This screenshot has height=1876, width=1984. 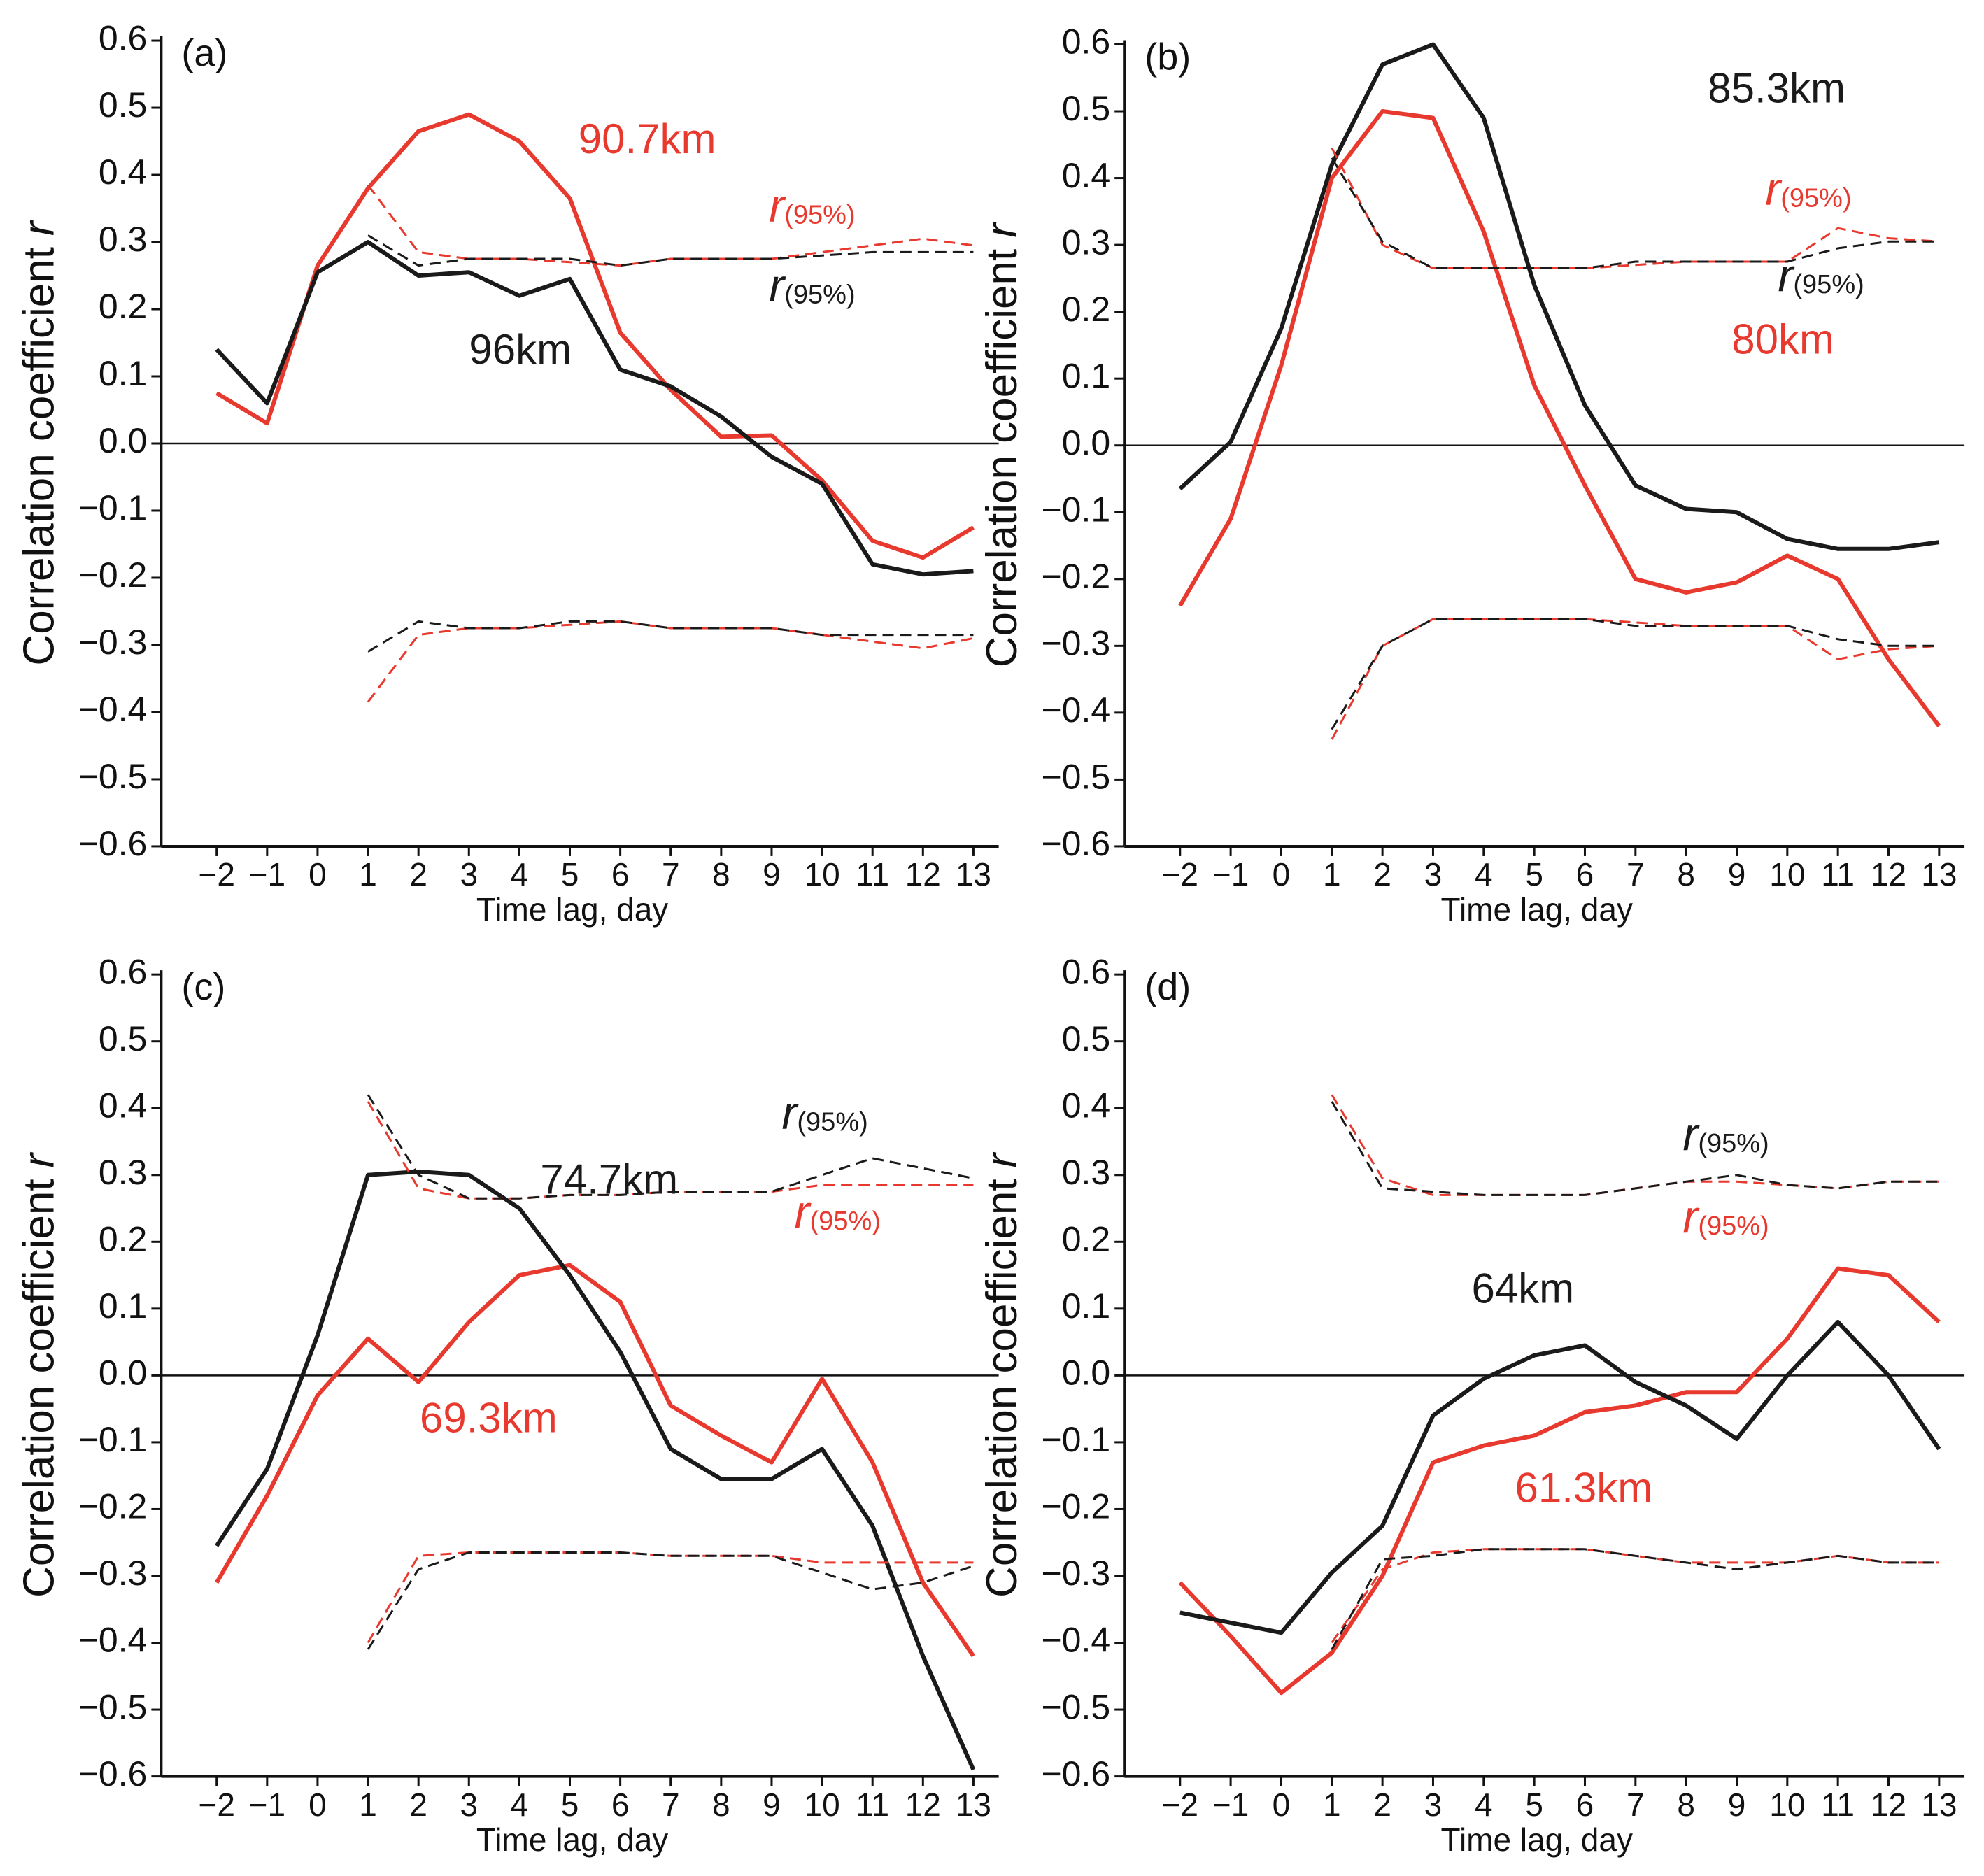 What do you see at coordinates (647, 138) in the screenshot?
I see `series-label: 90.7km` at bounding box center [647, 138].